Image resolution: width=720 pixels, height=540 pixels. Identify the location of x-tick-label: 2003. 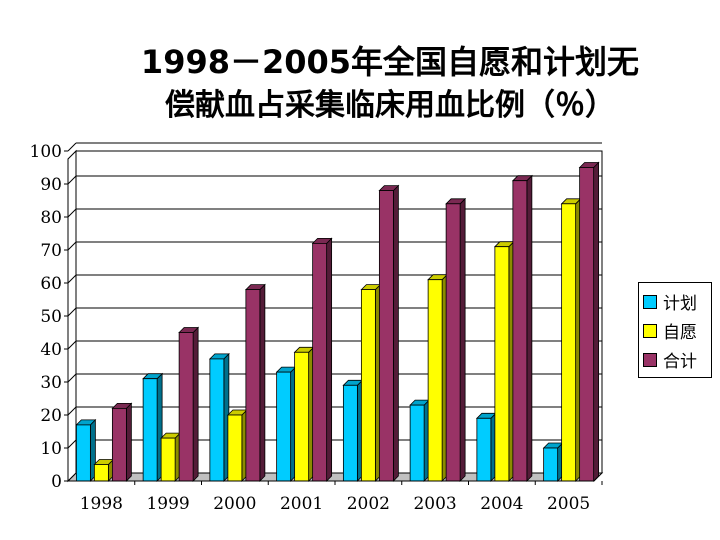
(434, 504).